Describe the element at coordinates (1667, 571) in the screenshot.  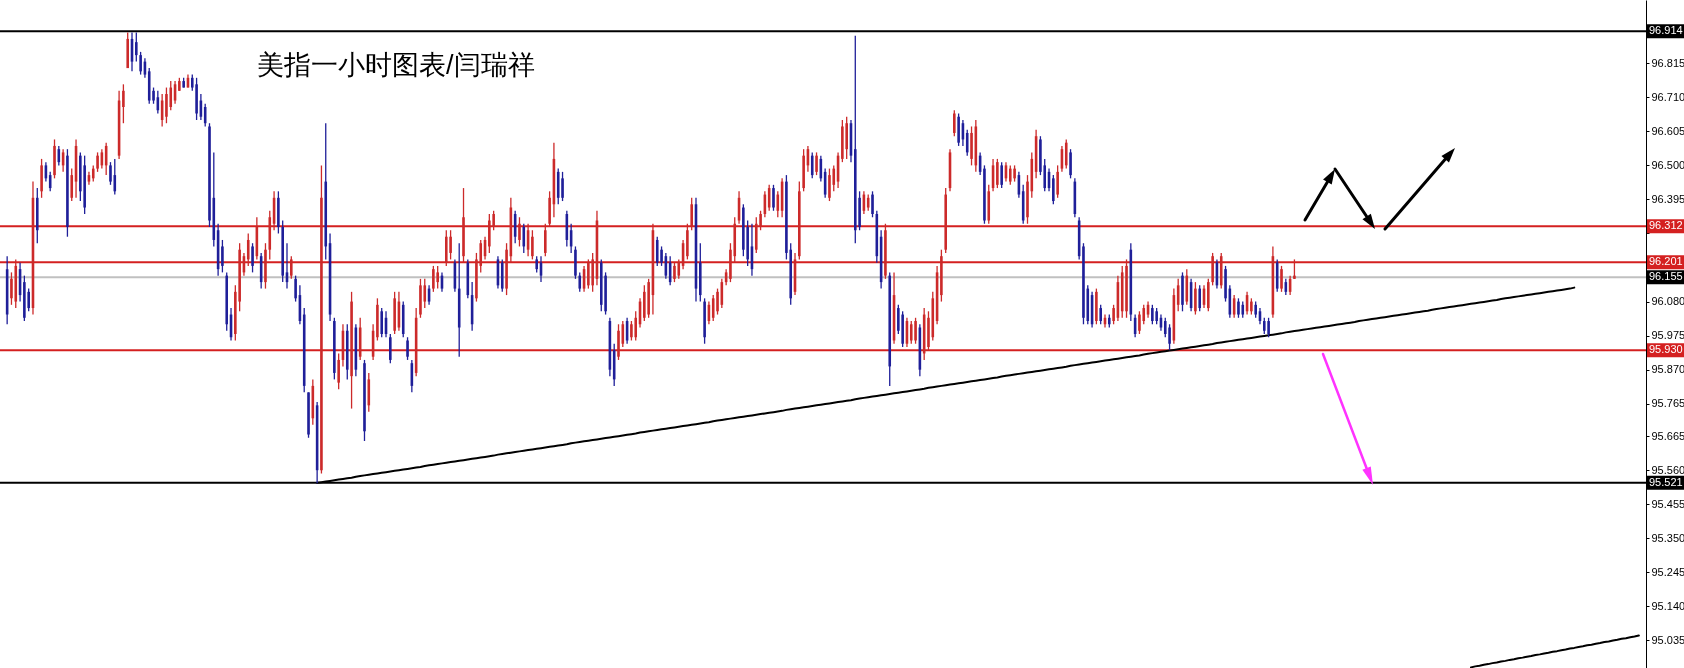
I see `y-tick-label: 95.245` at that location.